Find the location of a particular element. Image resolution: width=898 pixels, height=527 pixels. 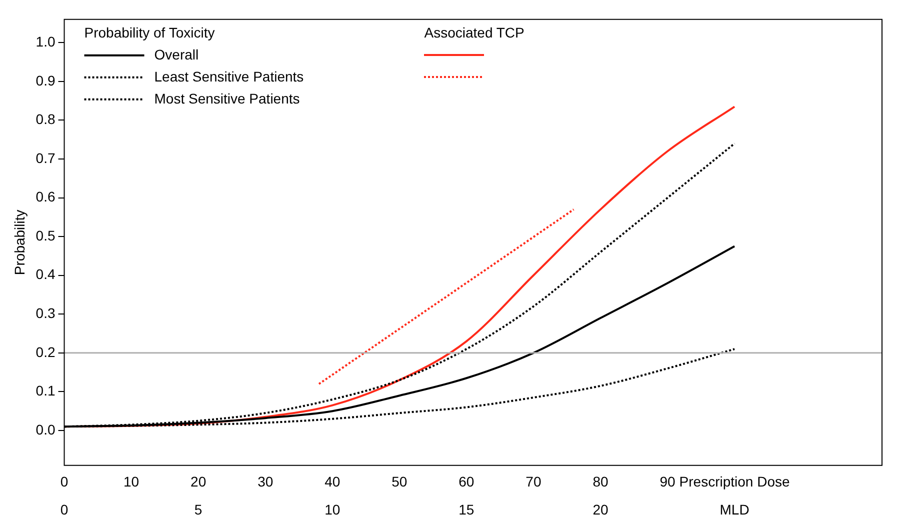

legend-title: Probability of Toxicity is located at coordinates (149, 32).